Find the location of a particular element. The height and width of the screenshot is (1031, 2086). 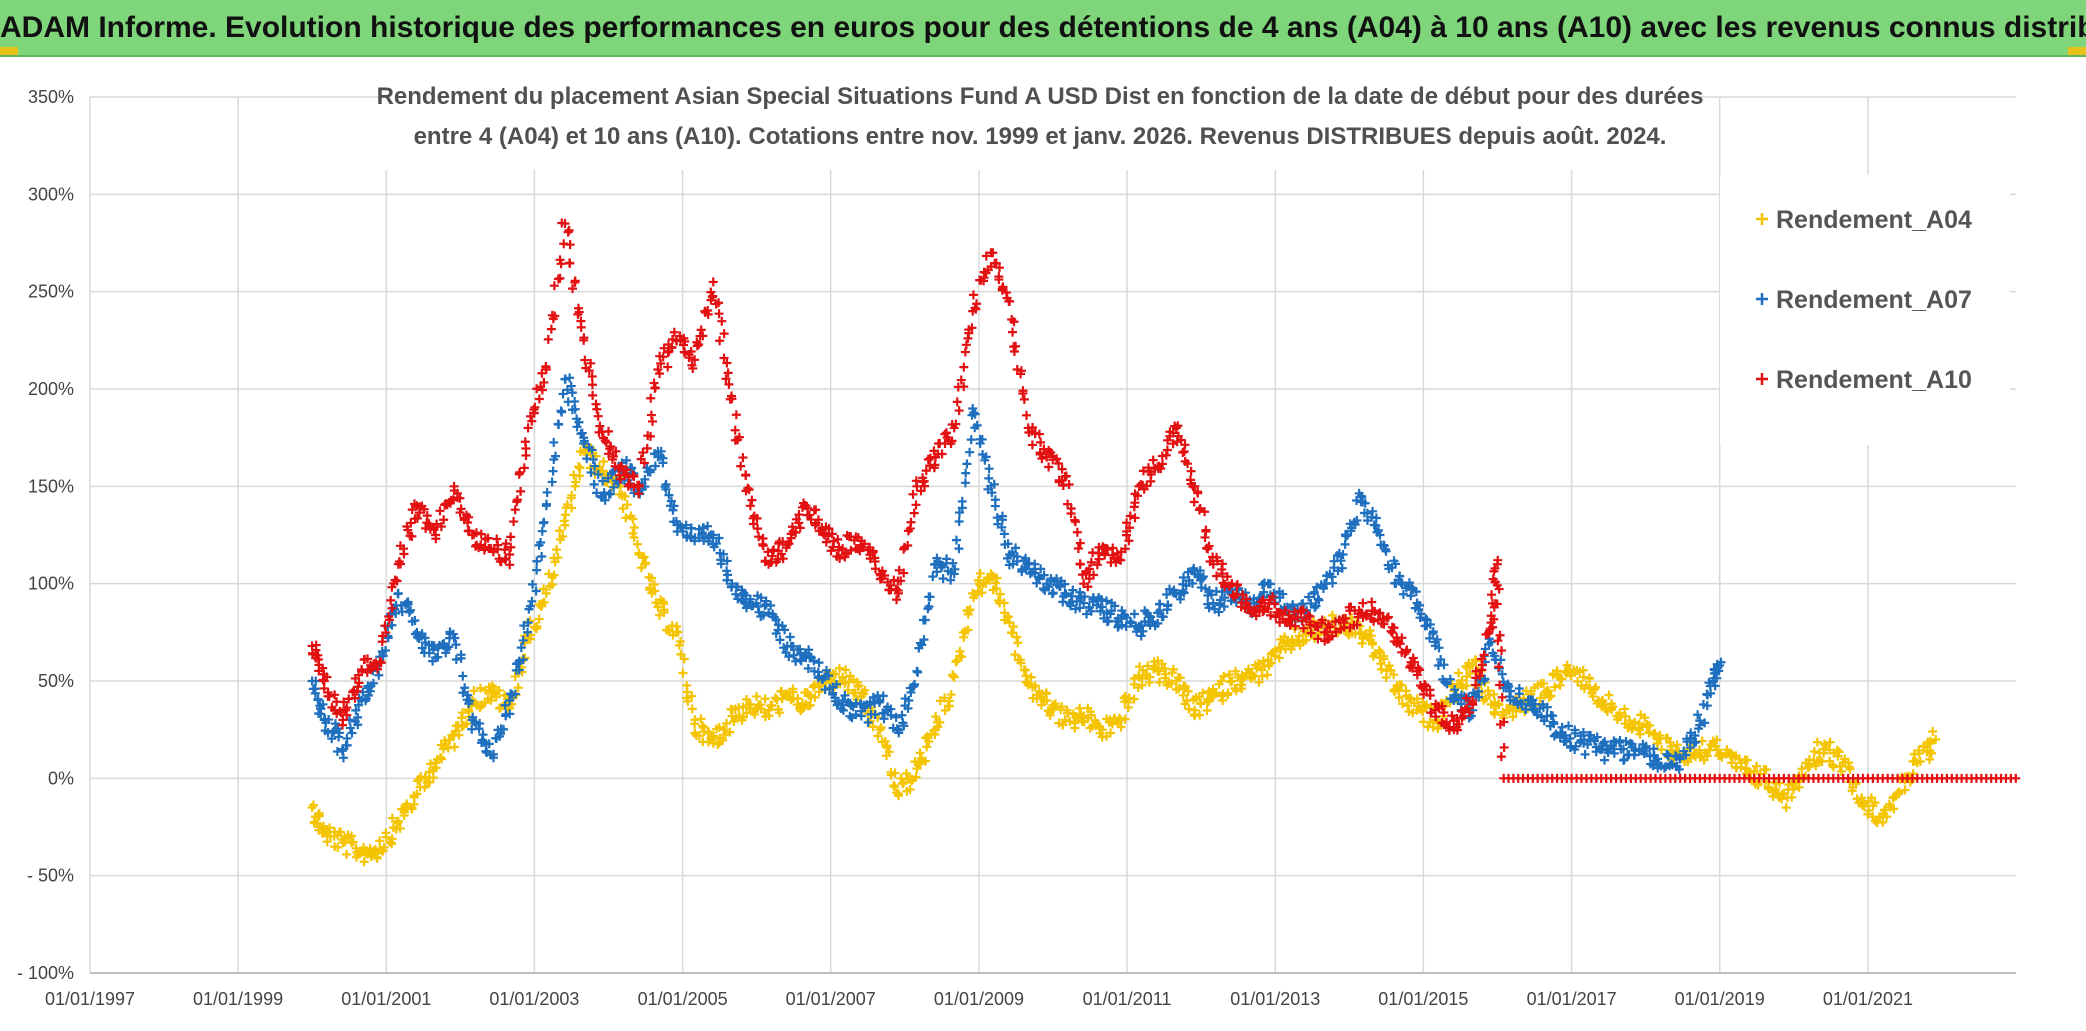

x-tick-label: 01/01/2019 is located at coordinates (1720, 999).